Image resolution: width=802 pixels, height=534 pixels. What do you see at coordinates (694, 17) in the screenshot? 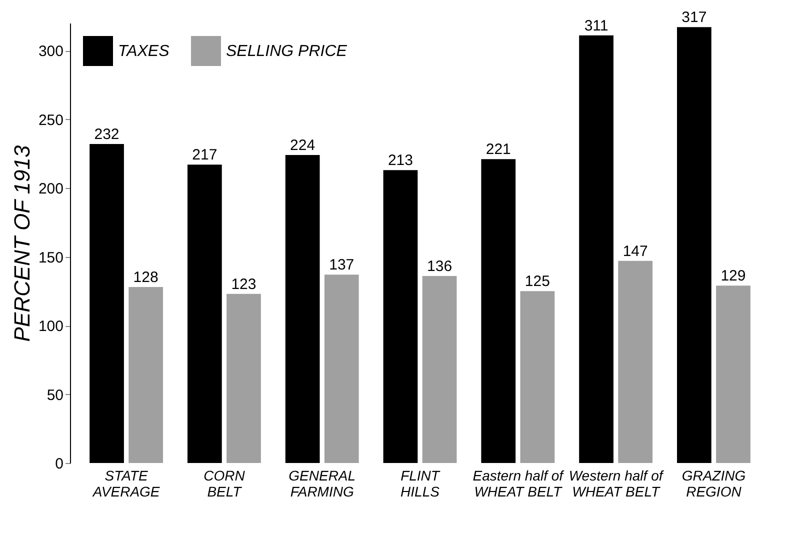
I see `data-label: 317` at bounding box center [694, 17].